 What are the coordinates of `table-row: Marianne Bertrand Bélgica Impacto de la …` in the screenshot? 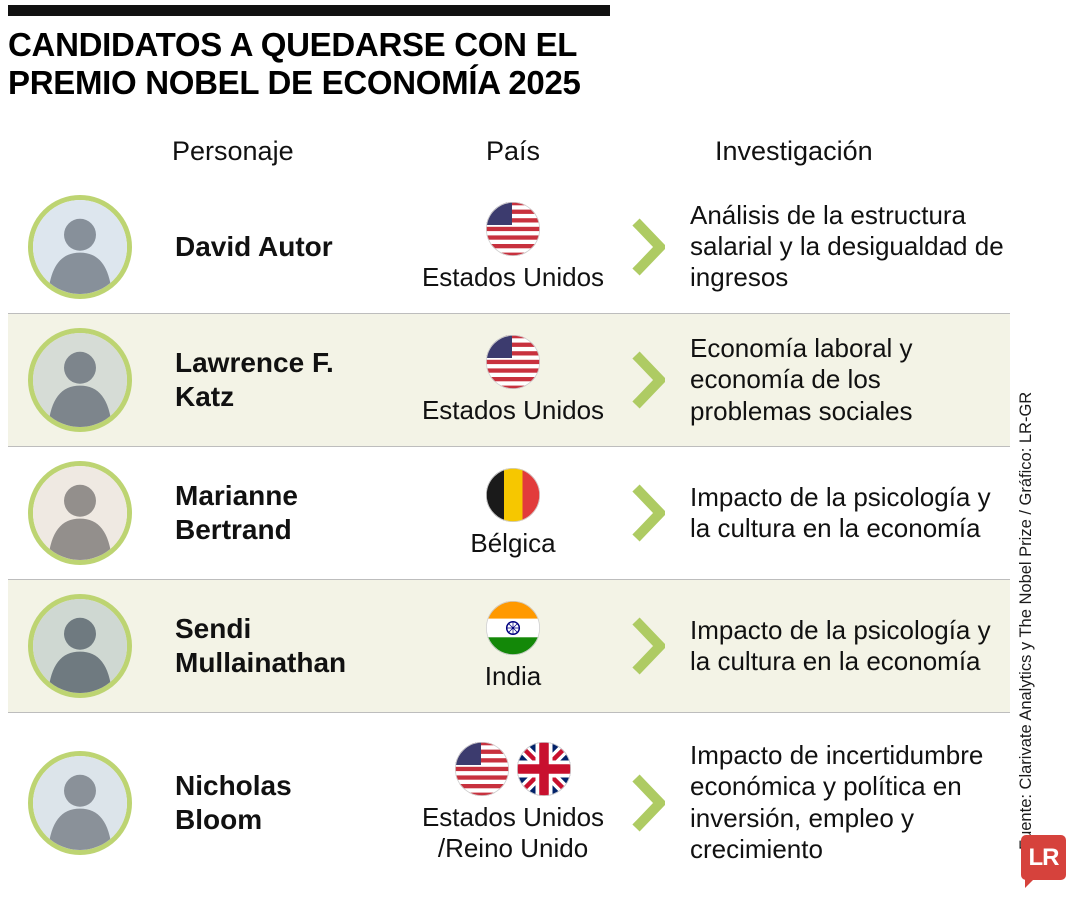 It's located at (509, 512).